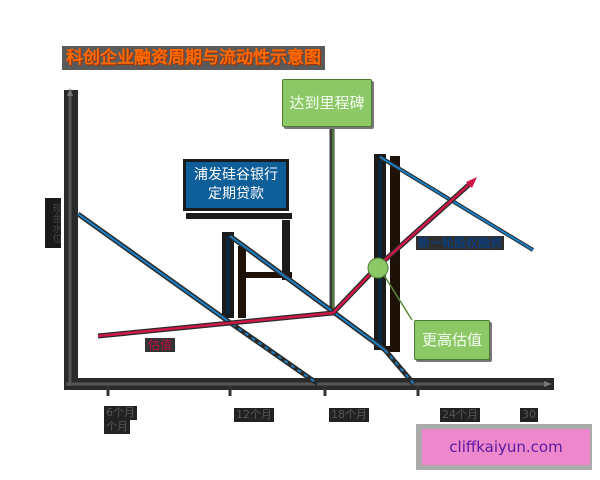 The image size is (600, 480). I want to click on x-tick-label-30: 30, so click(529, 415).